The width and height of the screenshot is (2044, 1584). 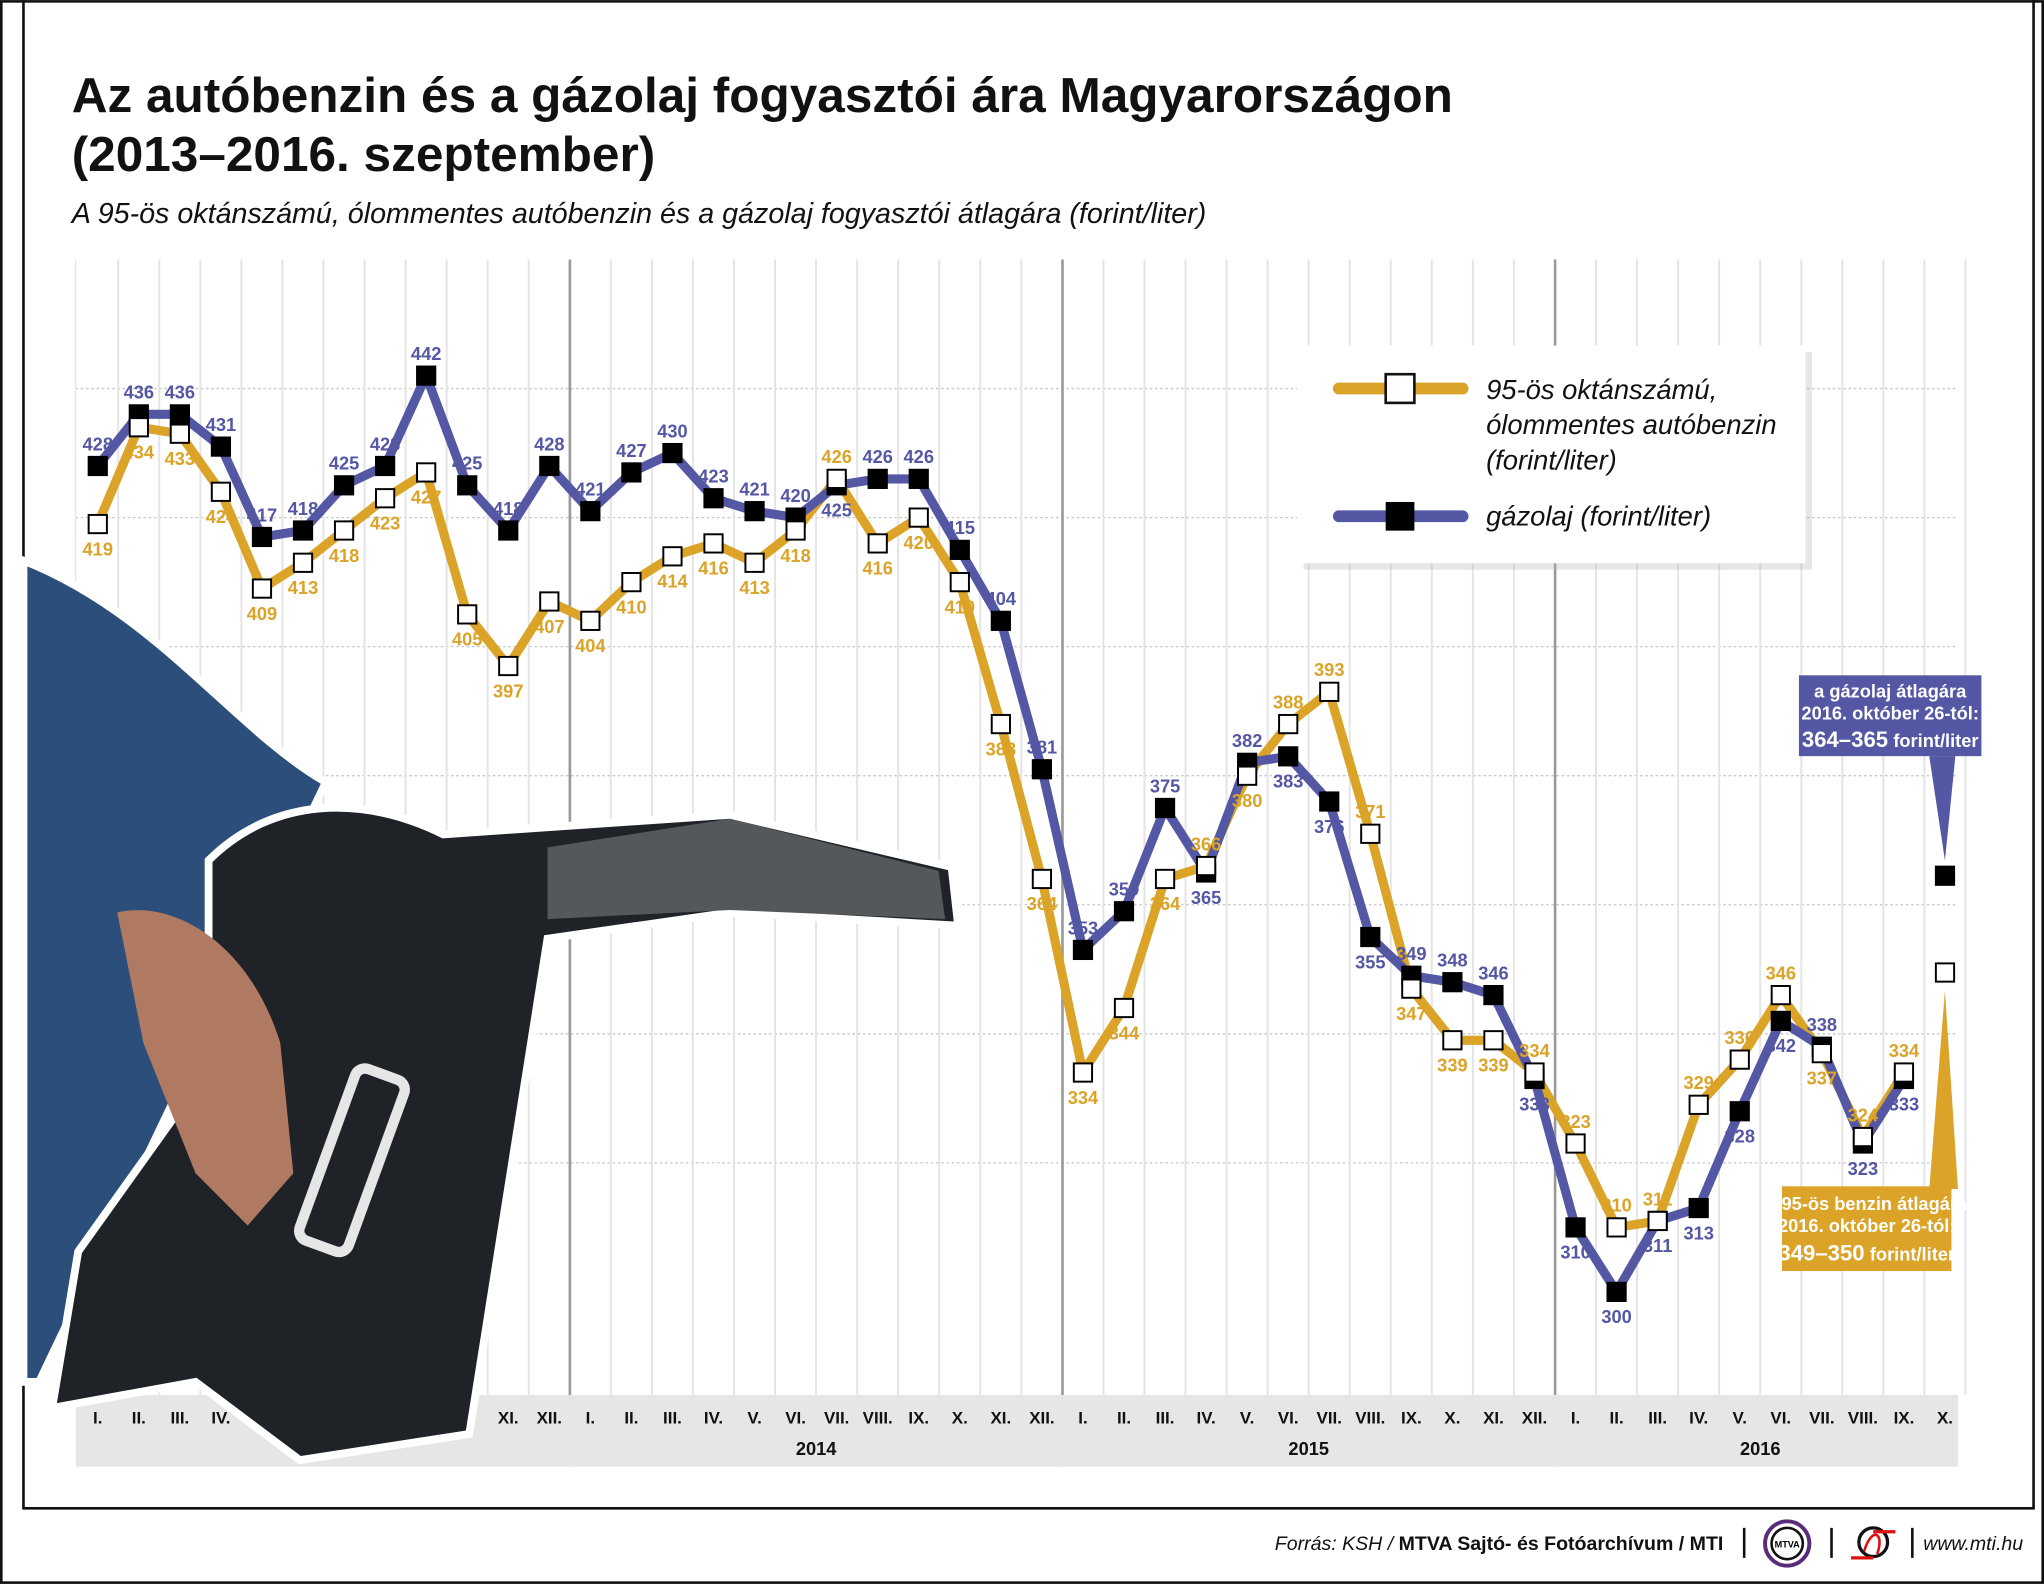 I want to click on gazolaj-data-label: 338, so click(x=1822, y=1024).